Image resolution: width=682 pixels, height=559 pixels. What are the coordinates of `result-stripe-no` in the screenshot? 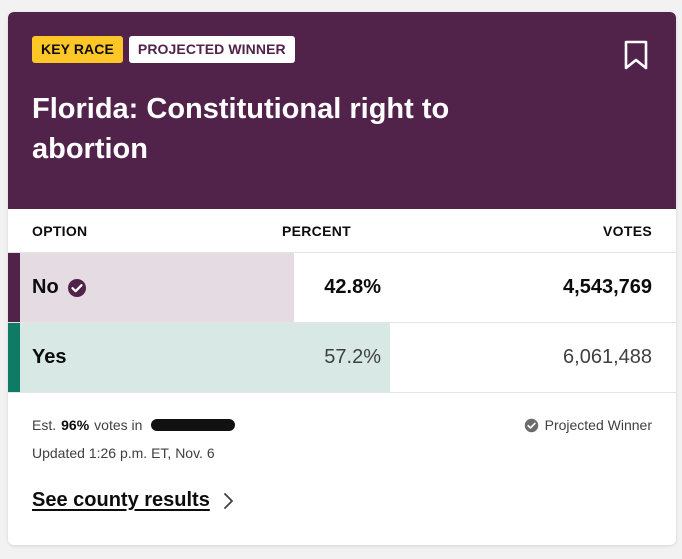 It's located at (14, 287).